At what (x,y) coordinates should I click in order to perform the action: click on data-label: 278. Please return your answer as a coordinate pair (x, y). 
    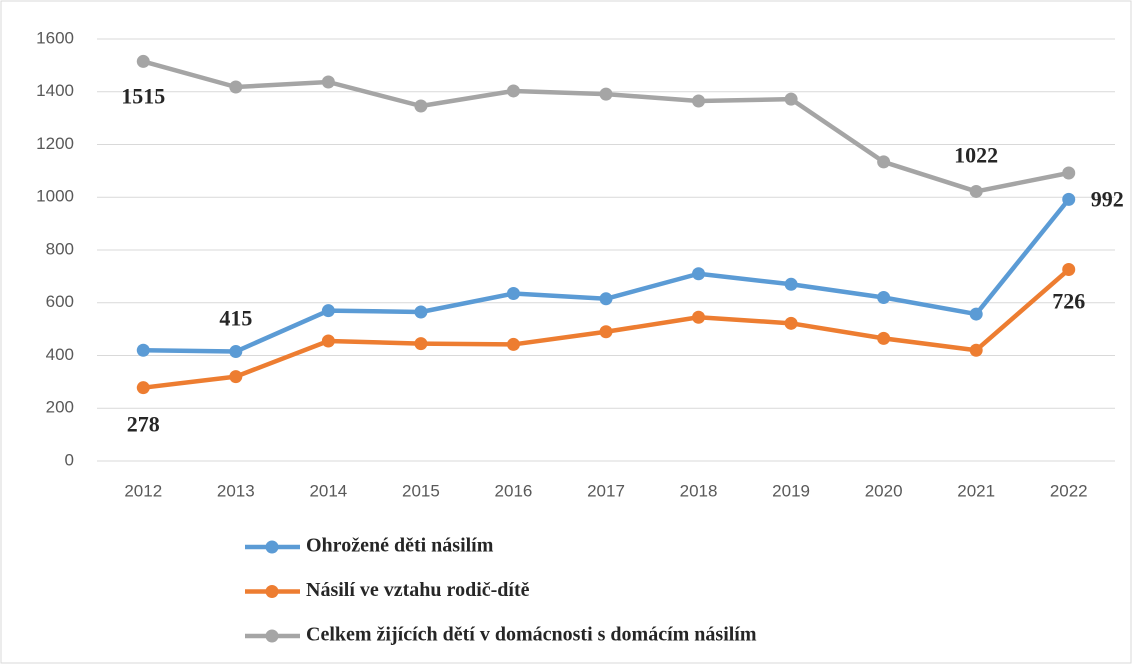
    Looking at the image, I should click on (143, 424).